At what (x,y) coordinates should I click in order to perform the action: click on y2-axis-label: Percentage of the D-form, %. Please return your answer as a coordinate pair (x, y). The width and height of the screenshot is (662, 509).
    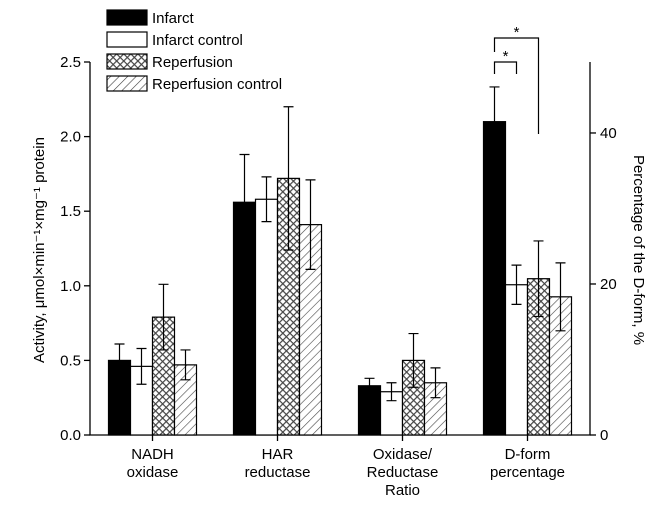
    Looking at the image, I should click on (638, 250).